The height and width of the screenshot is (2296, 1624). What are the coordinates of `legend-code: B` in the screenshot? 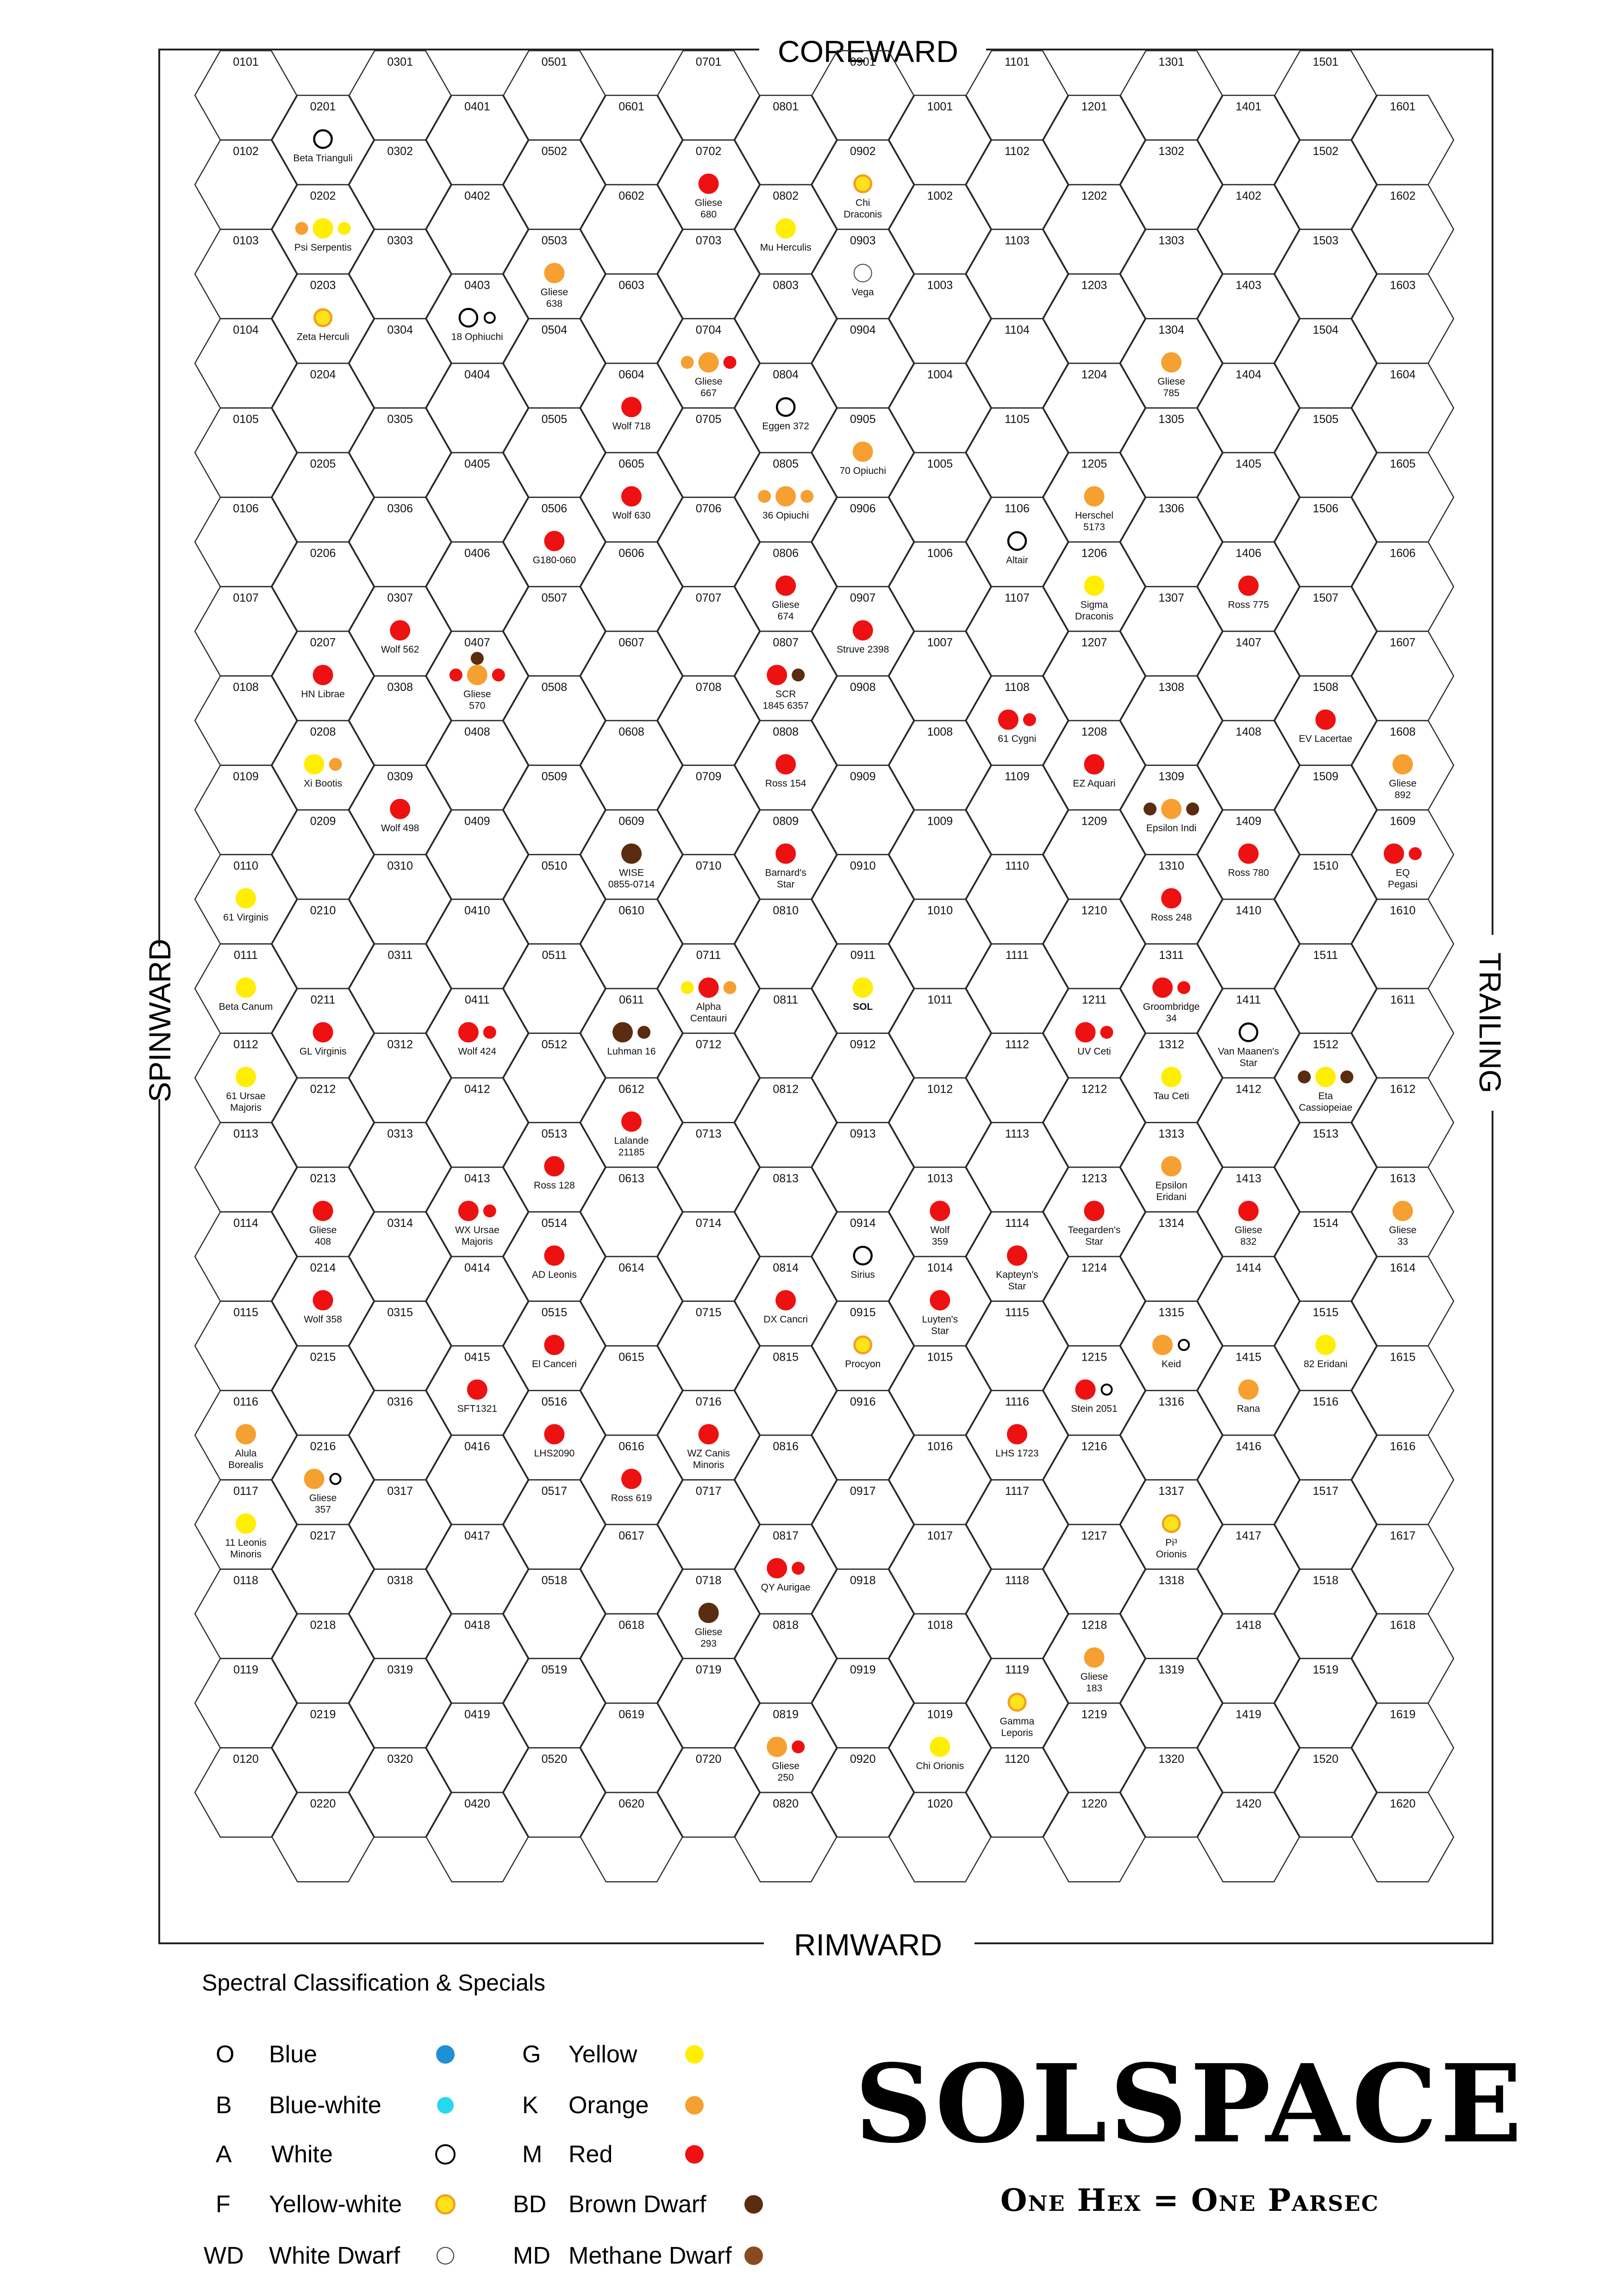 It's located at (224, 2105).